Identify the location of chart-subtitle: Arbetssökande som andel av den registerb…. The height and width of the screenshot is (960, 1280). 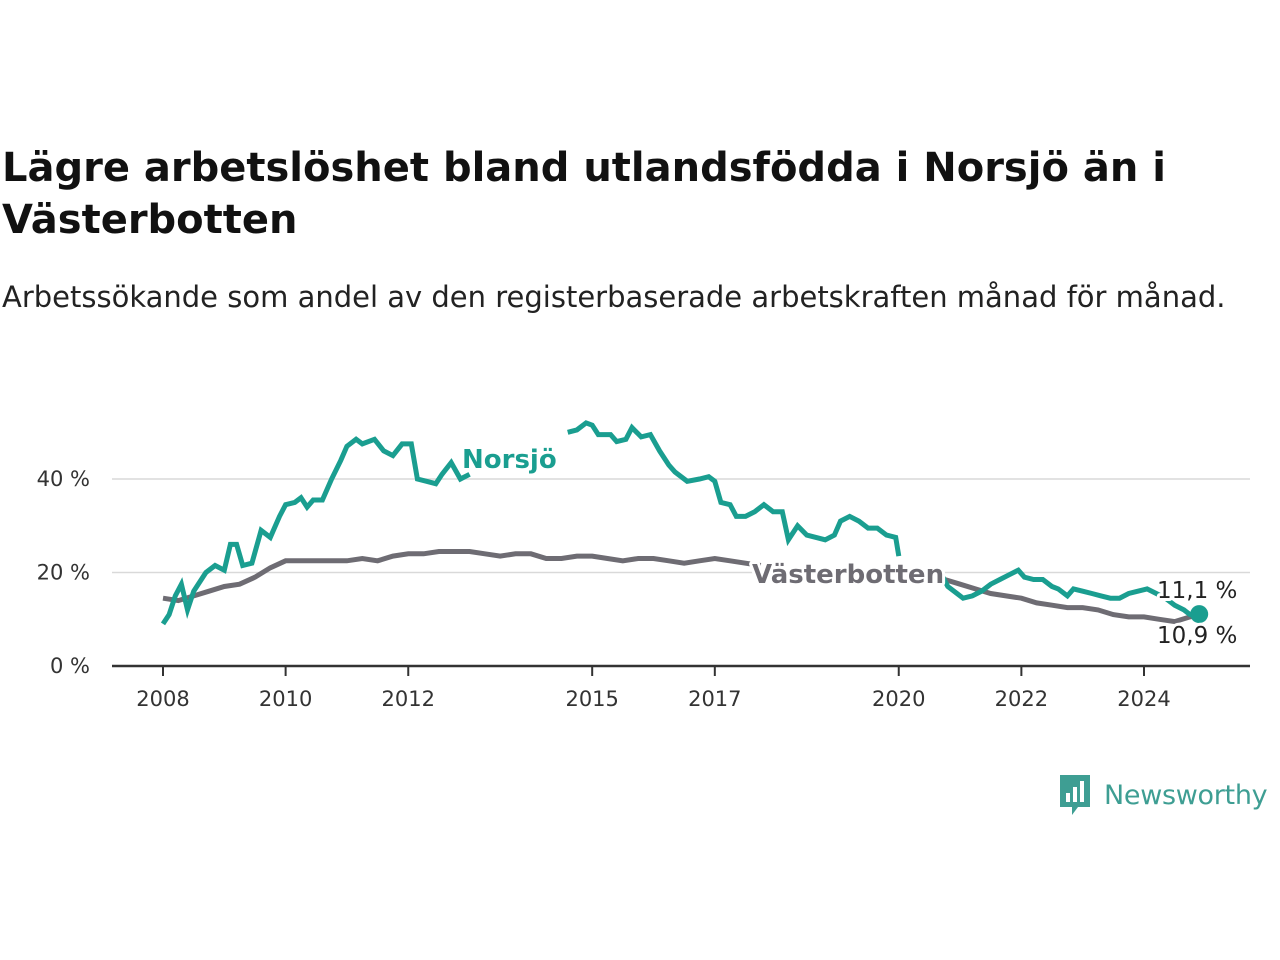
(614, 297).